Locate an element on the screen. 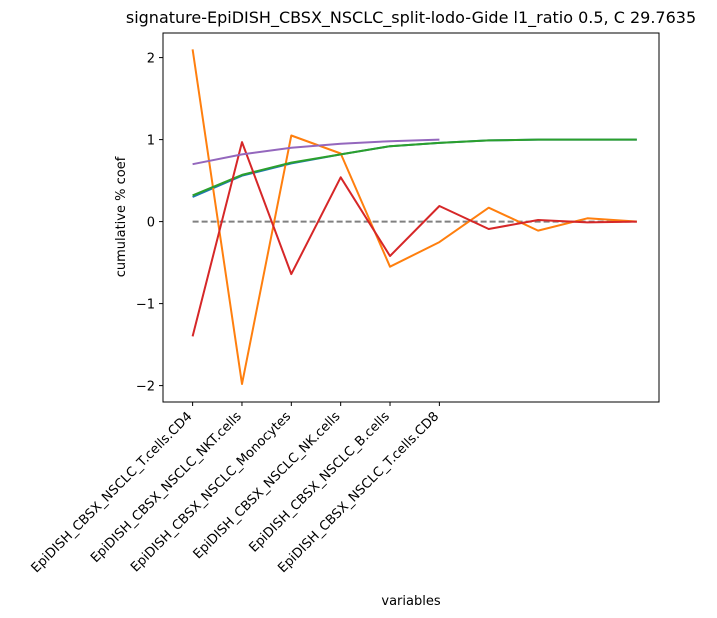  y-axis-ticks: −2 −1 0 1 2 is located at coordinates (149, 223).